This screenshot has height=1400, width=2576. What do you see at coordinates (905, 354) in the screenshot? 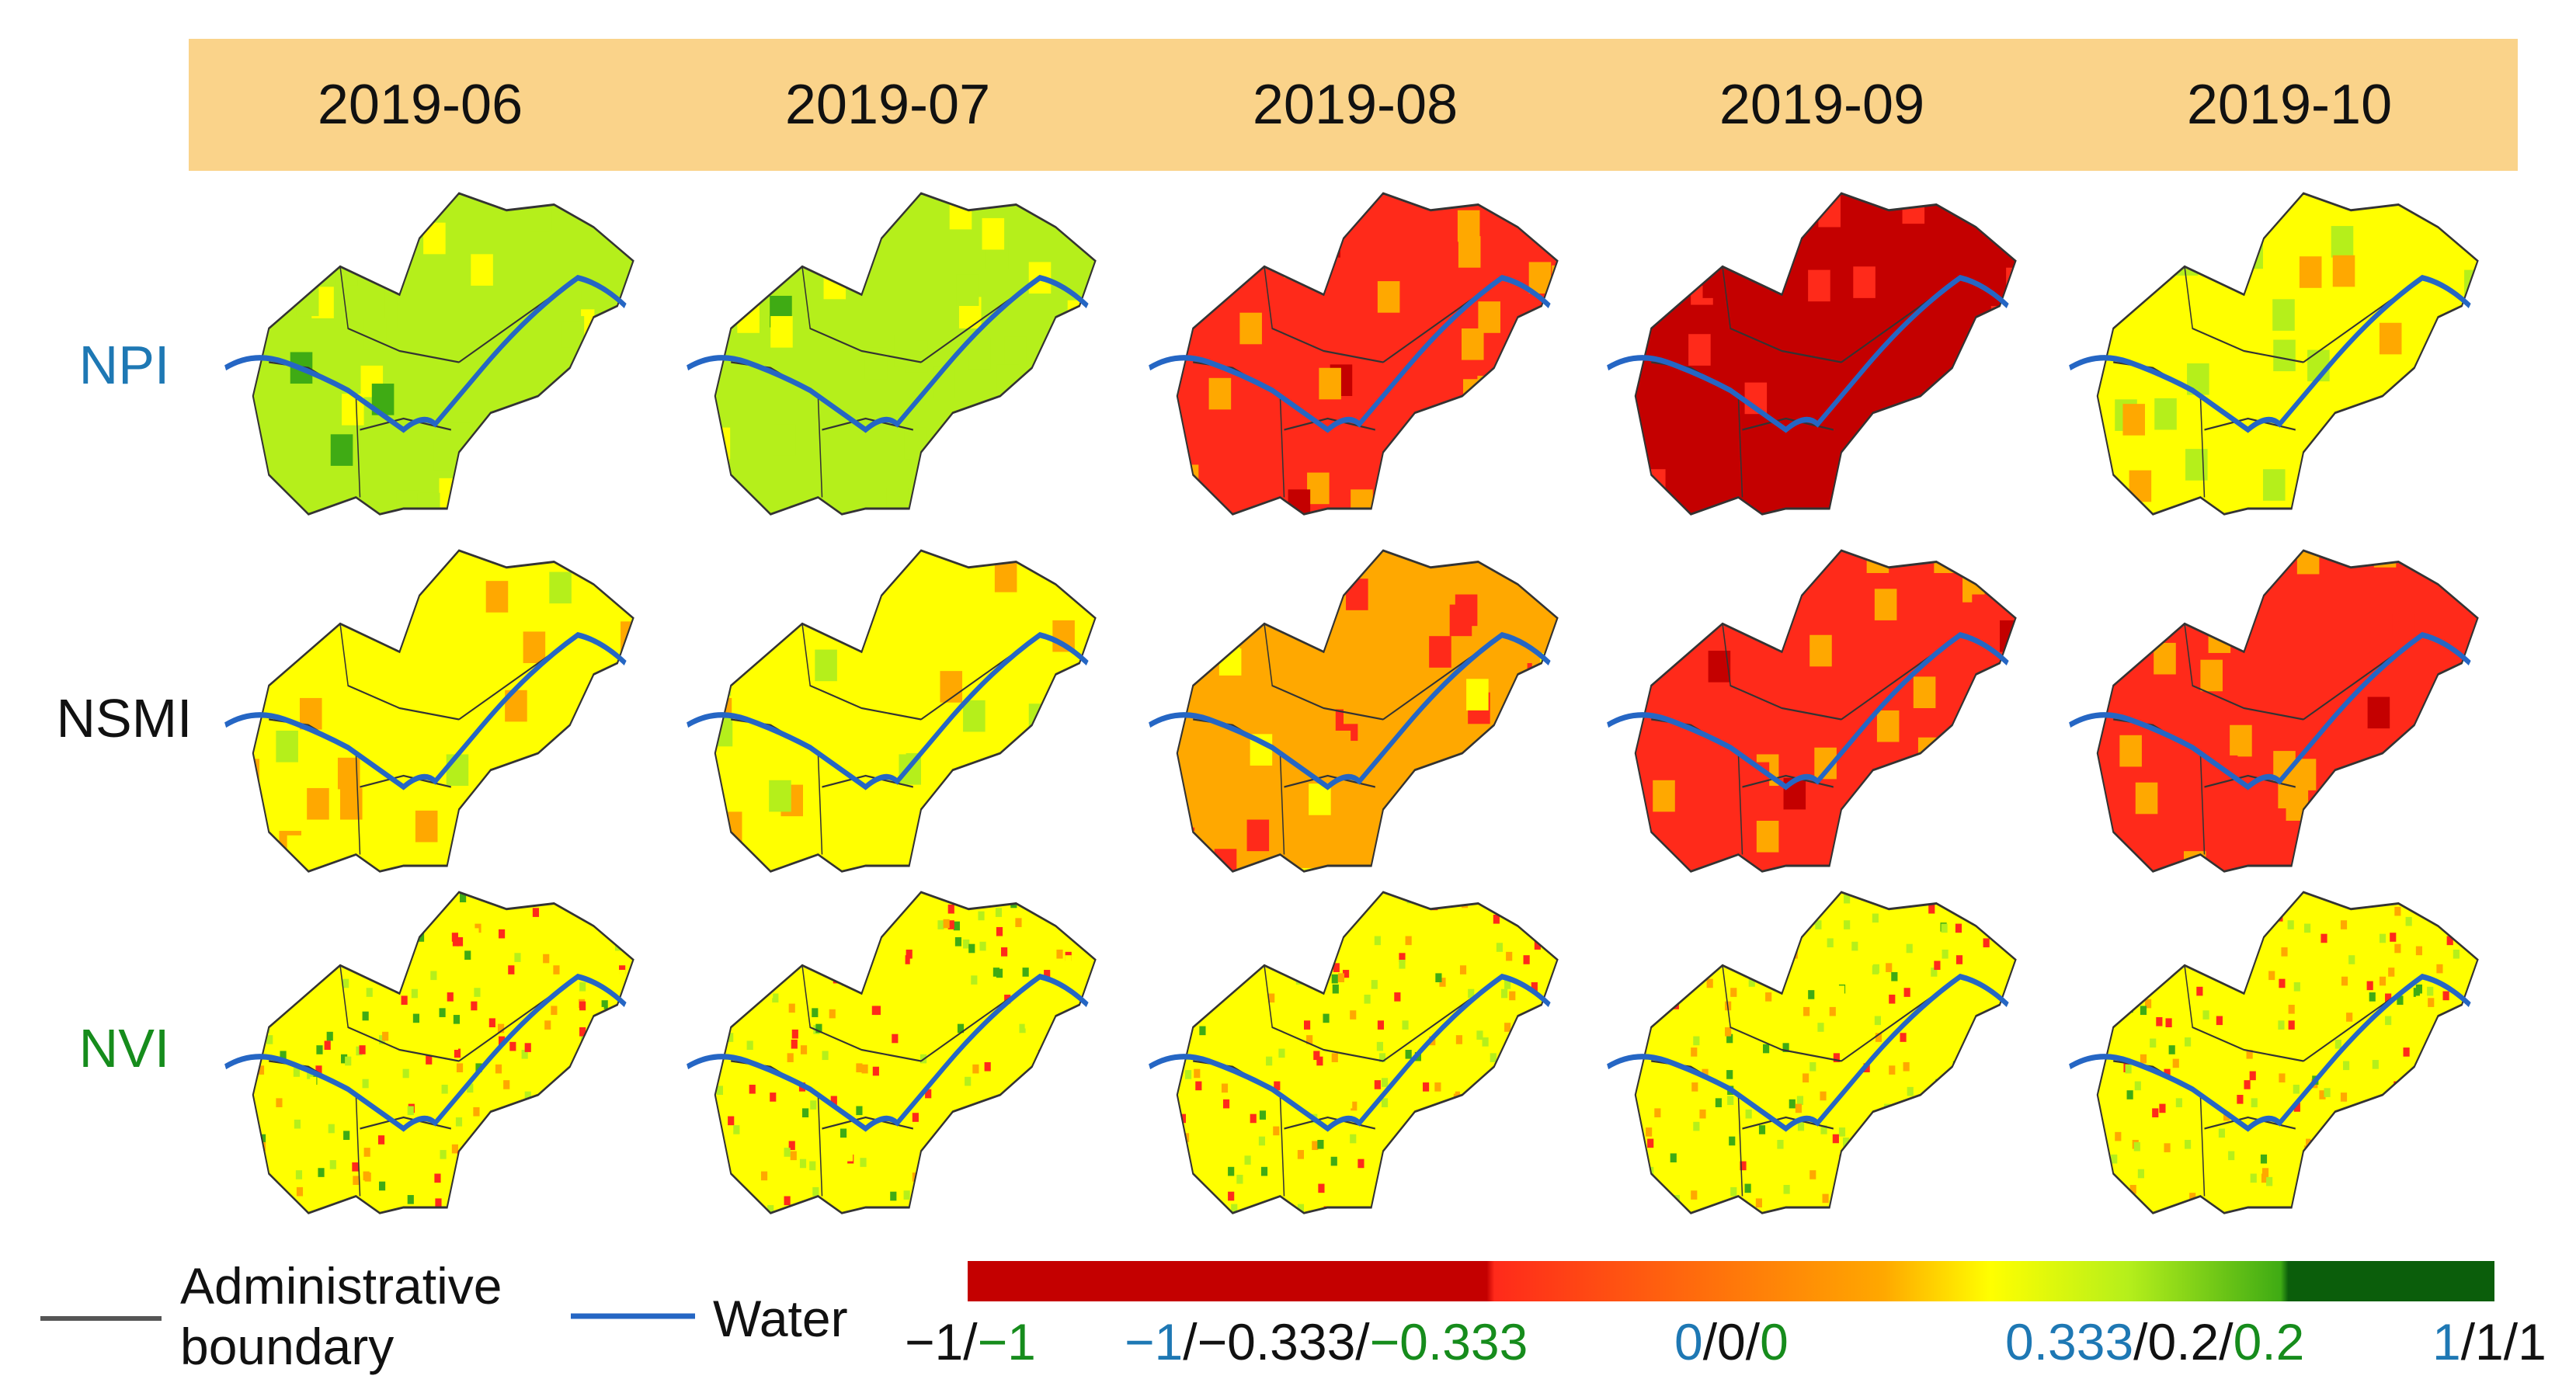
I see `admin-boundary` at bounding box center [905, 354].